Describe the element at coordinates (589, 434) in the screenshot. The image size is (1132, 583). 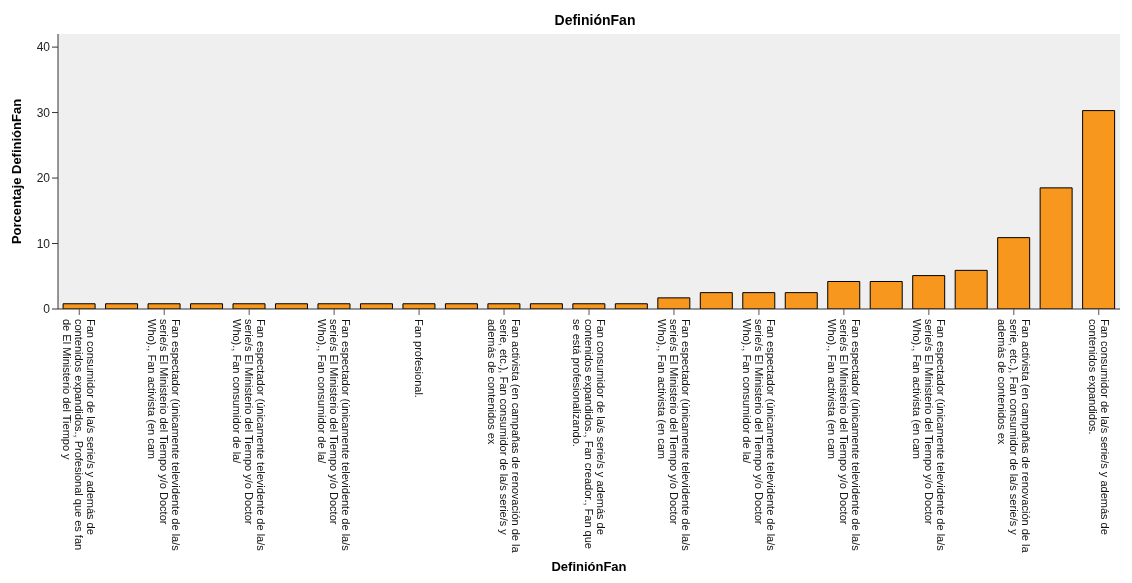
I see `x-tick-label: Fan consumidor de la/s serie/s y además de contenidos expandidos., Fan creador., Fan que se está profesionalizando.` at that location.